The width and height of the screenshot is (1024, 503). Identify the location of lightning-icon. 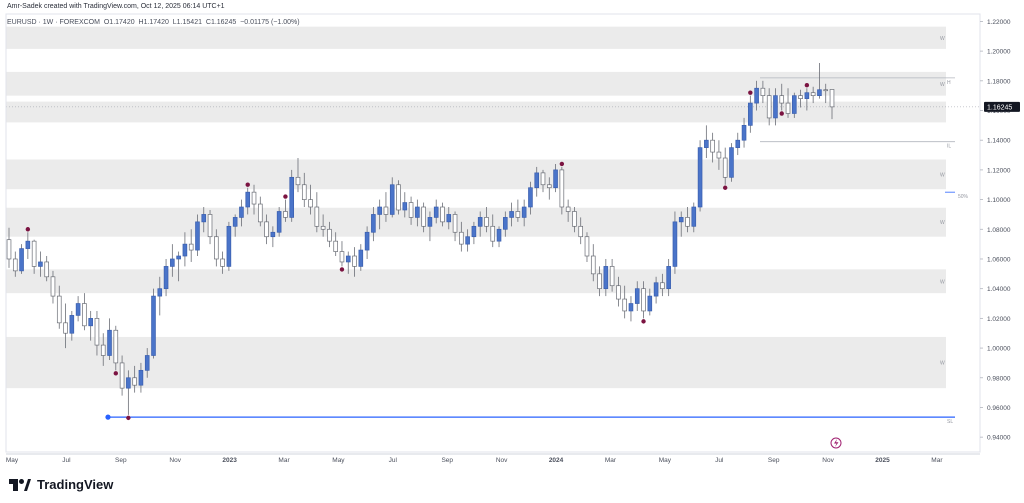
(836, 443).